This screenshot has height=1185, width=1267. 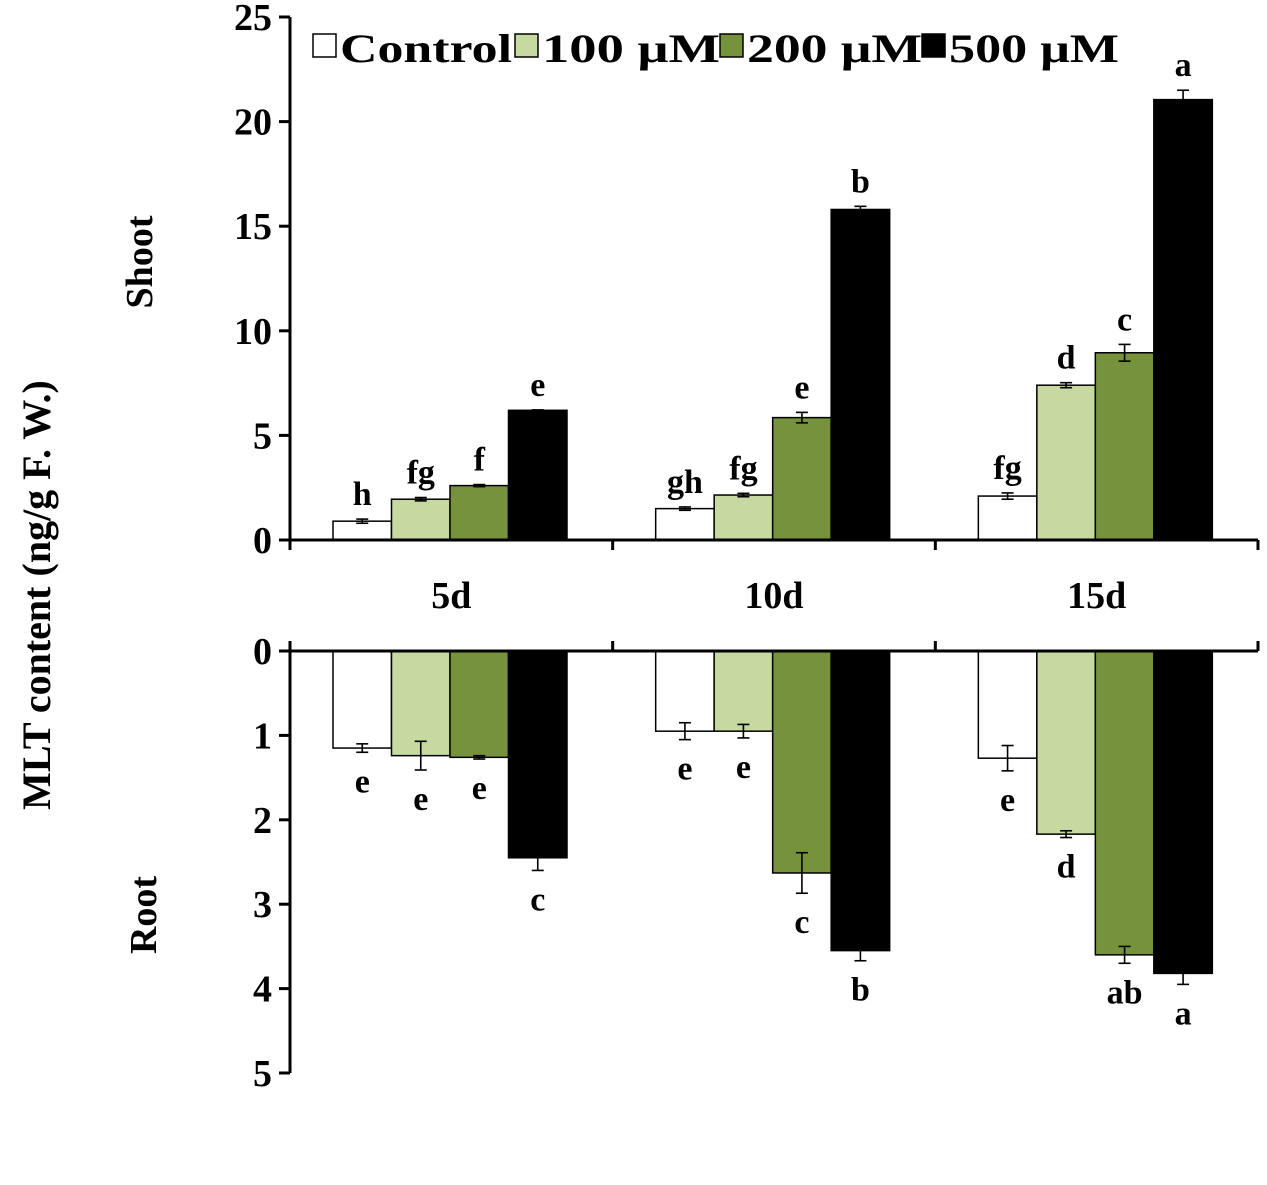 What do you see at coordinates (253, 227) in the screenshot?
I see `shoot-y-tick-label: 15` at bounding box center [253, 227].